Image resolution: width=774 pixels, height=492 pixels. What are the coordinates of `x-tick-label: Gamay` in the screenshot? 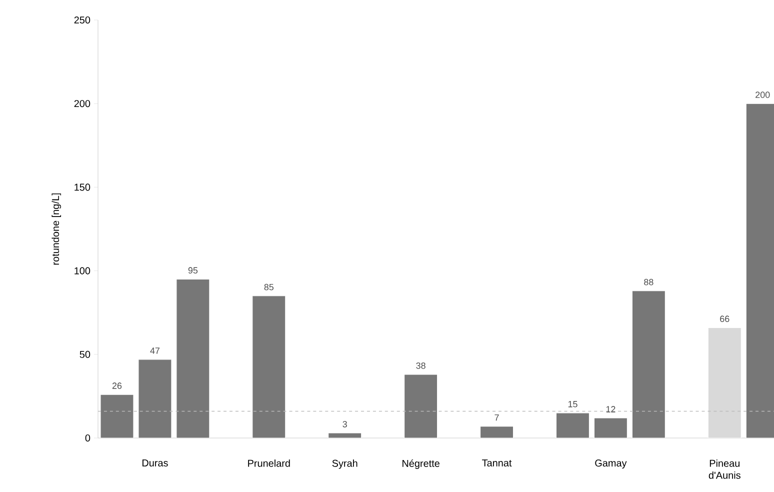 It's located at (611, 464).